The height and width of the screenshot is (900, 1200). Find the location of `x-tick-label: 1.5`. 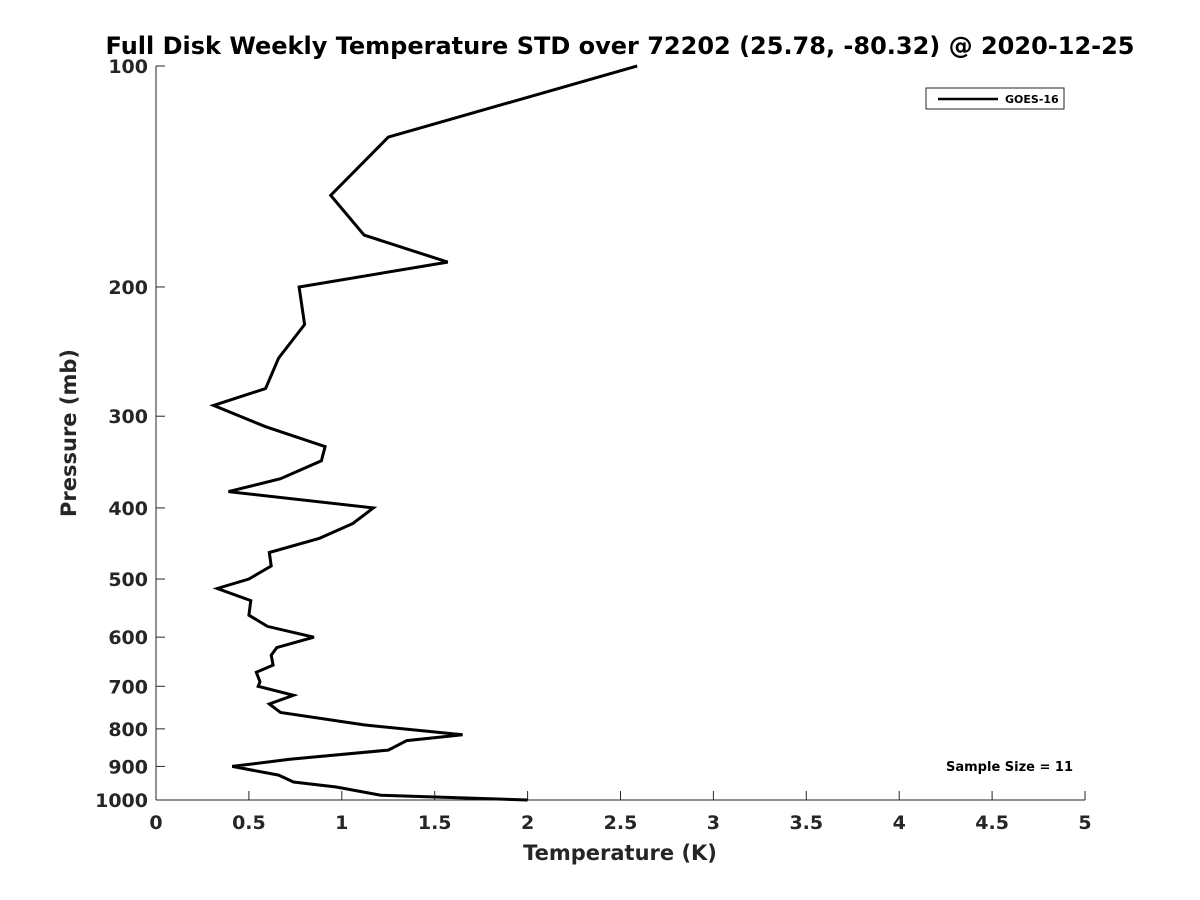

x-tick-label: 1.5 is located at coordinates (435, 823).